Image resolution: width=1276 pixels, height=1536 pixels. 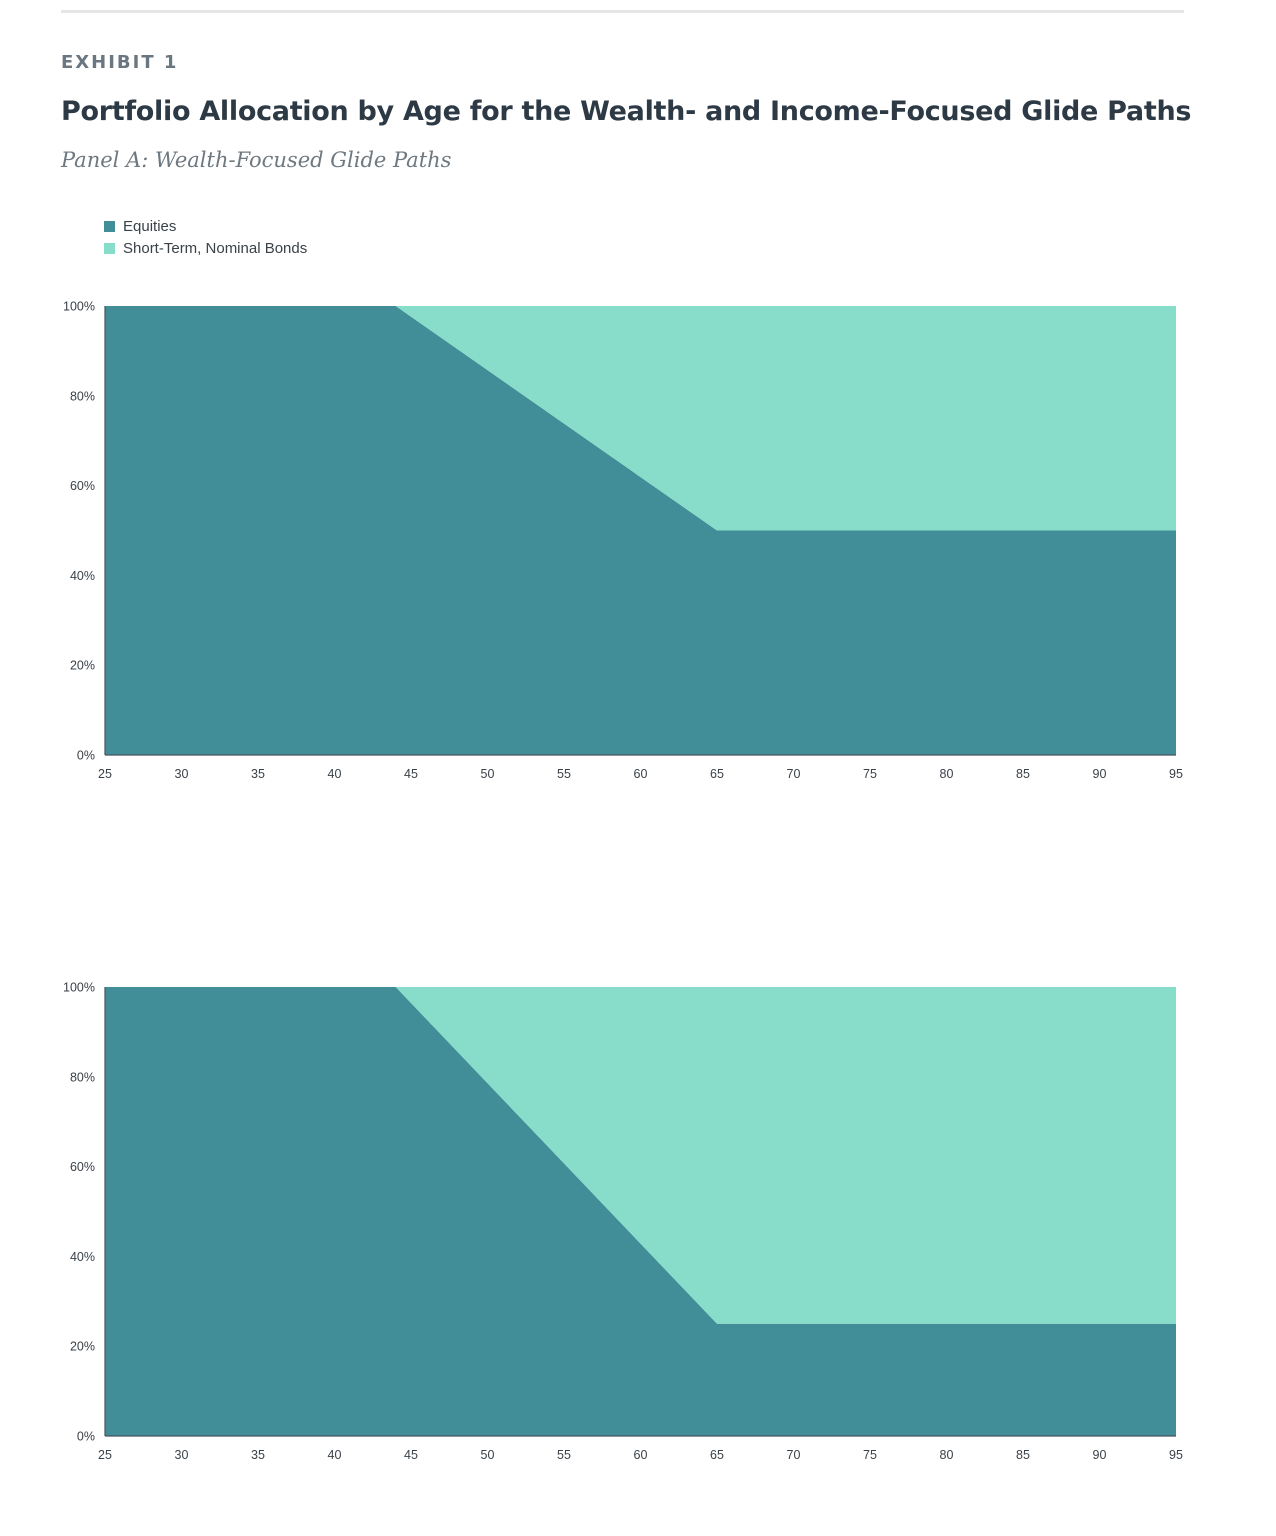 I want to click on legend-item-equities: Equities, so click(x=205, y=226).